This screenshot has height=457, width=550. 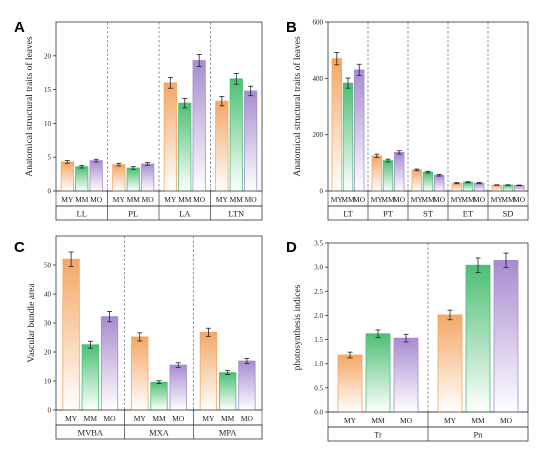 I want to click on group-label-SD: SD, so click(x=508, y=214).